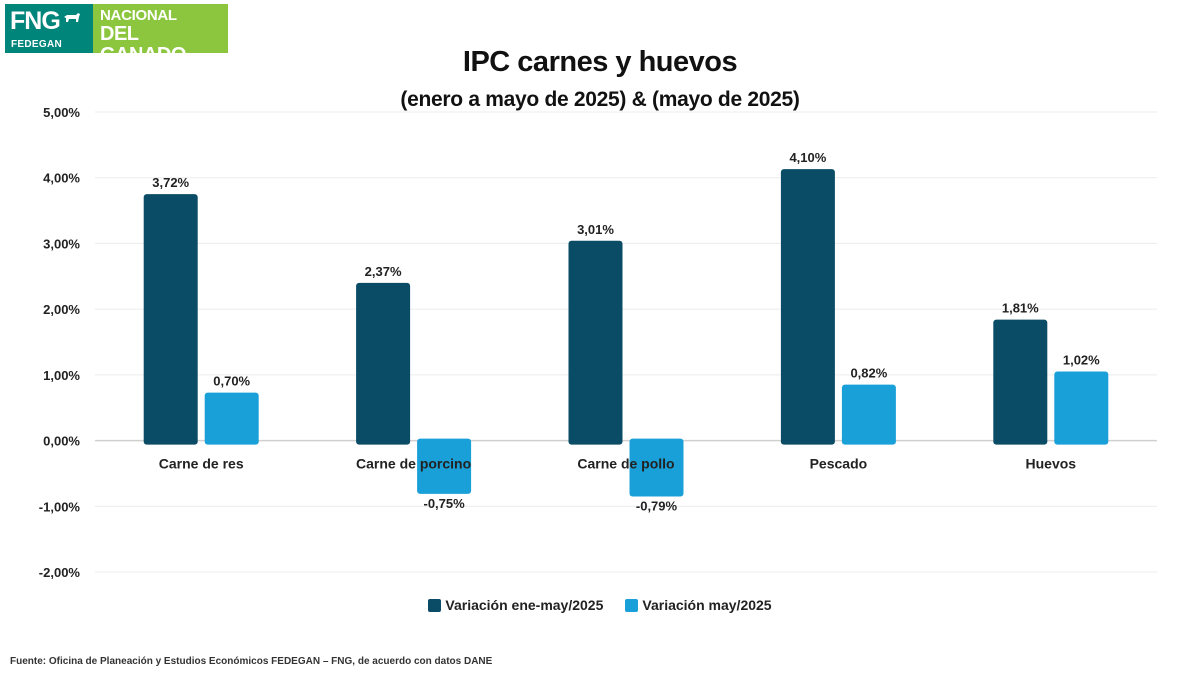 This screenshot has width=1200, height=675. I want to click on logo-name-line2: DEL GANADO, so click(143, 44).